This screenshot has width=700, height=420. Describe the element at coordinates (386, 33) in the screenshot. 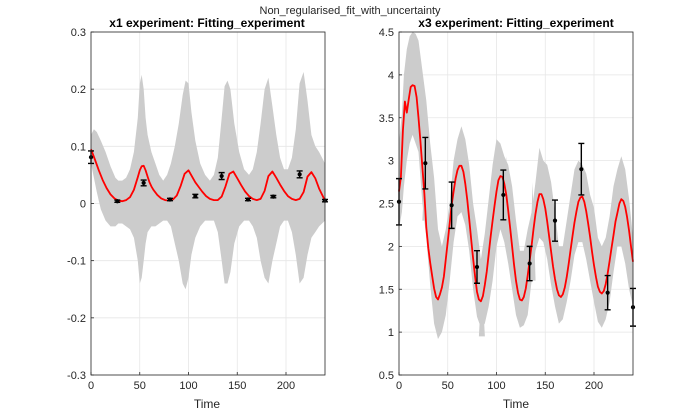

I see `x3-y-tick-label: 4.5` at that location.